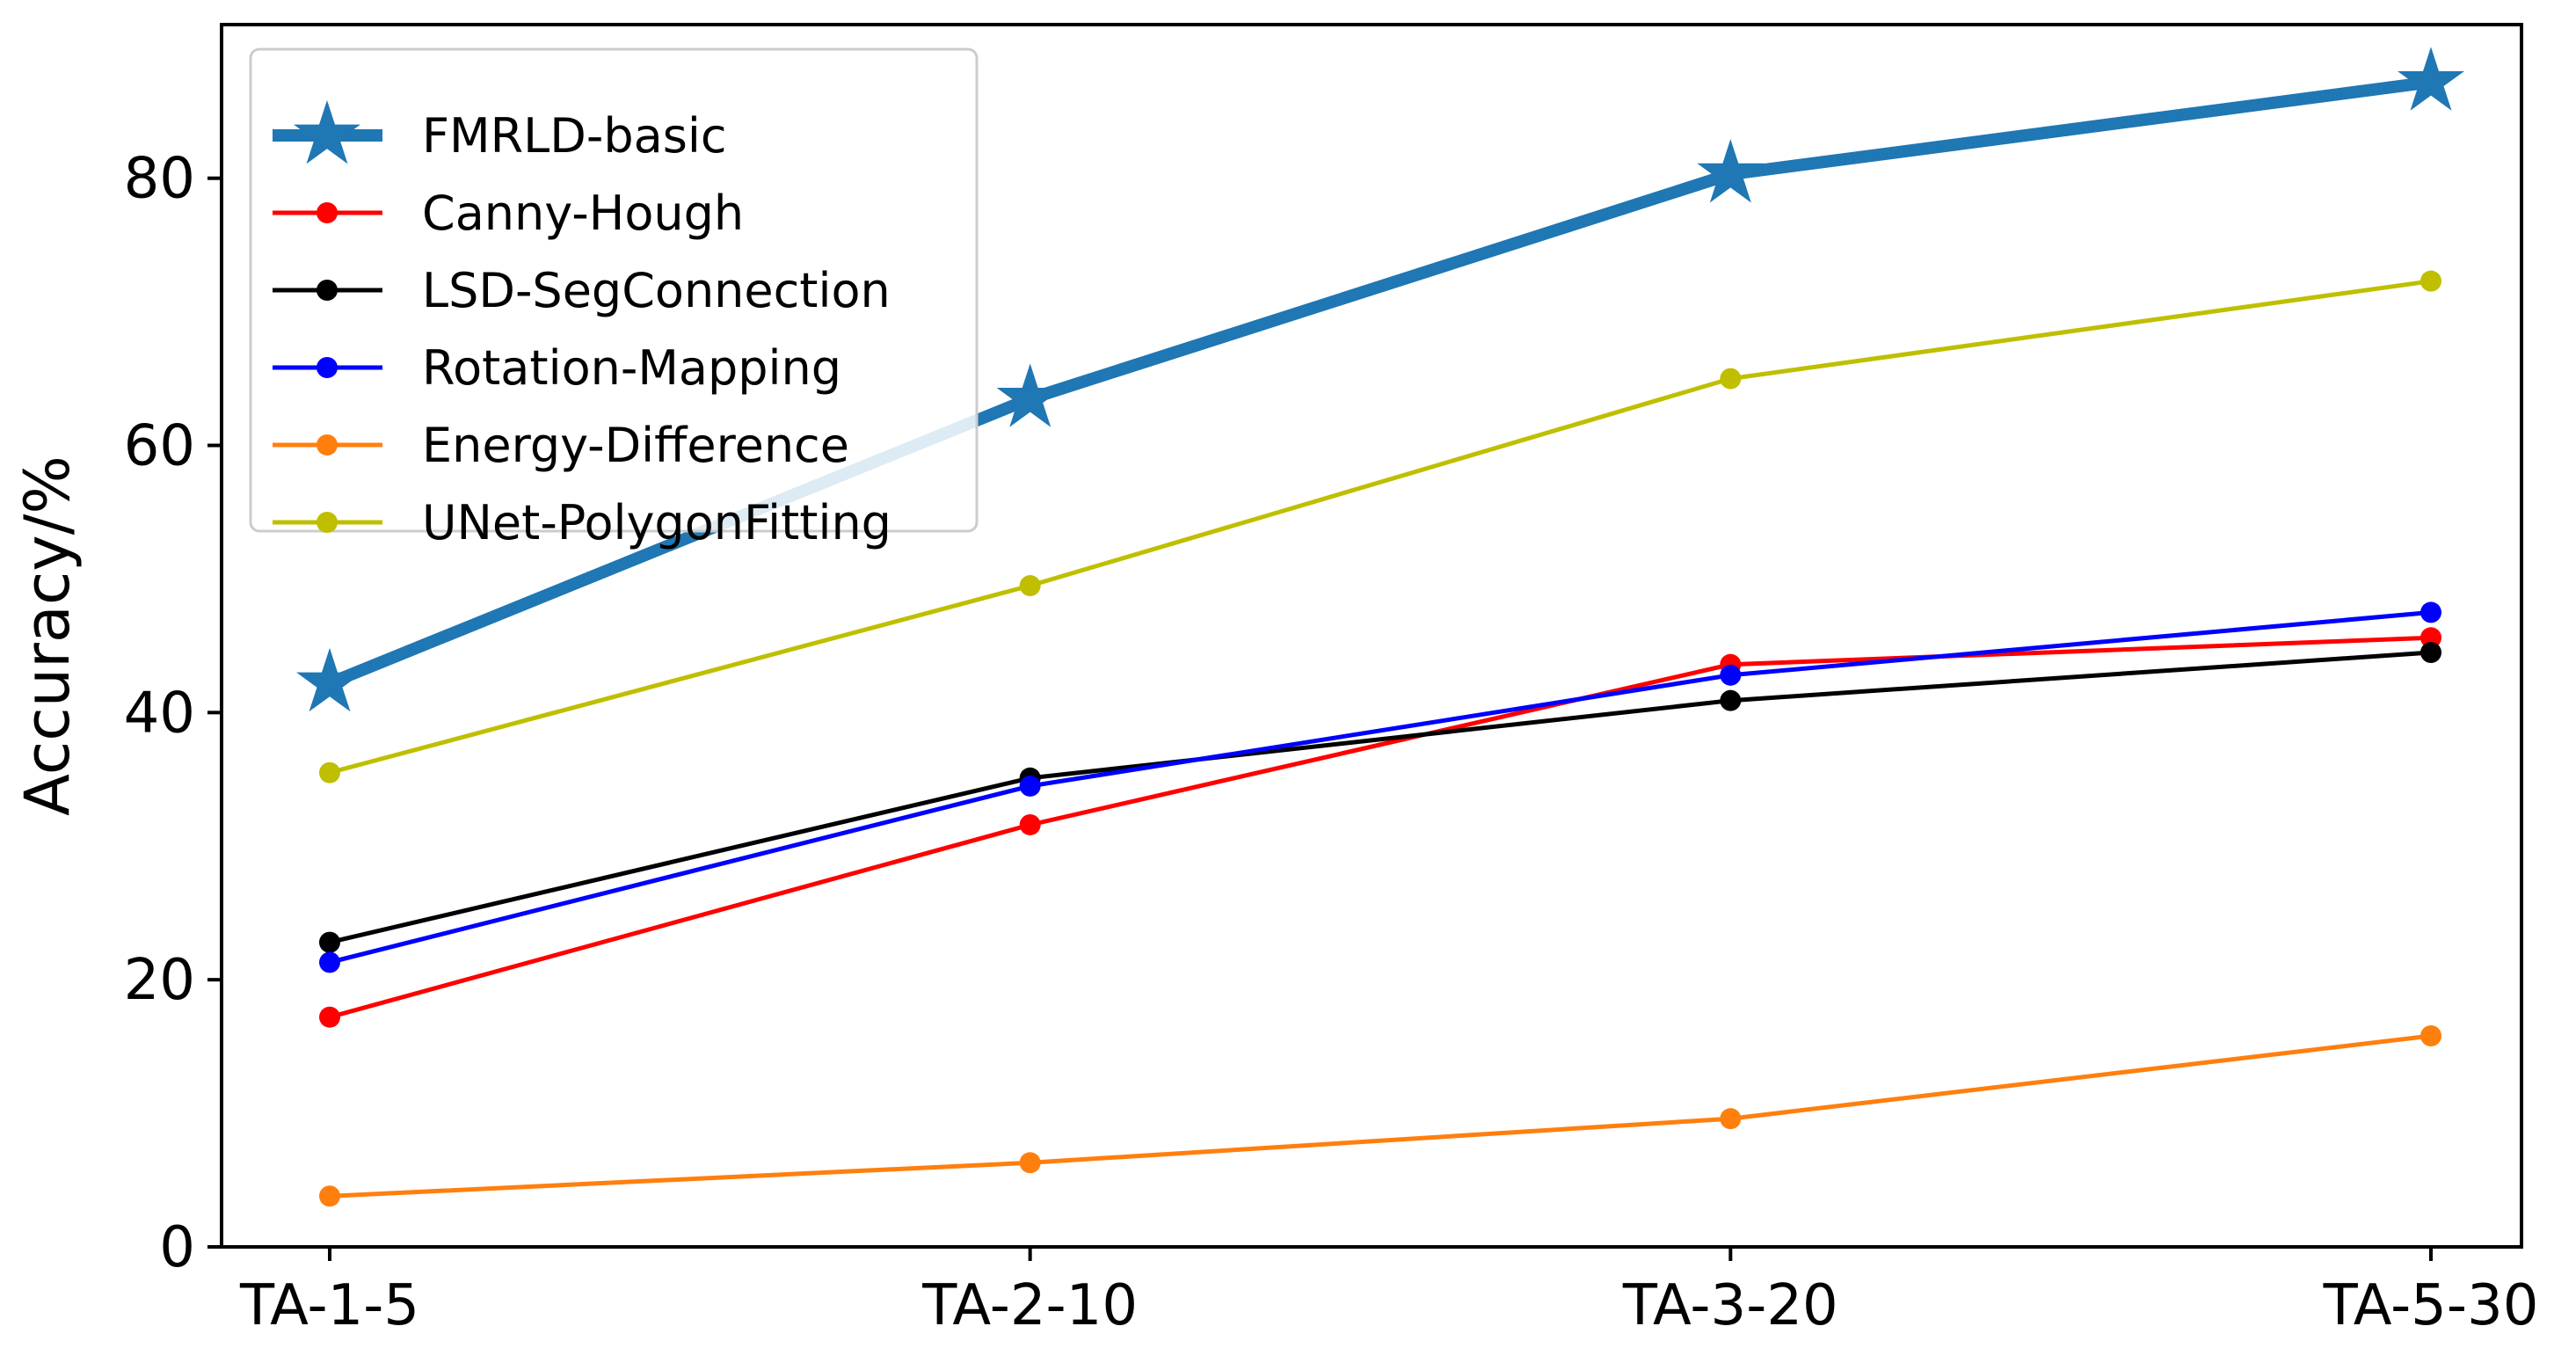 This screenshot has width=2576, height=1370. I want to click on series-energy-difference, so click(1380, 1115).